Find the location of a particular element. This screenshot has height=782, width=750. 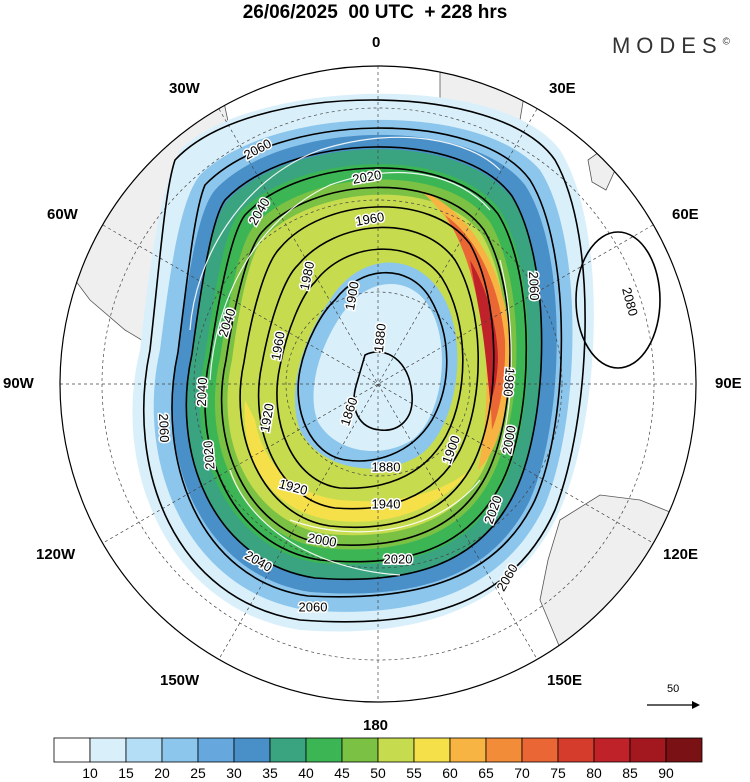

colorbar-label: 50 is located at coordinates (378, 773).